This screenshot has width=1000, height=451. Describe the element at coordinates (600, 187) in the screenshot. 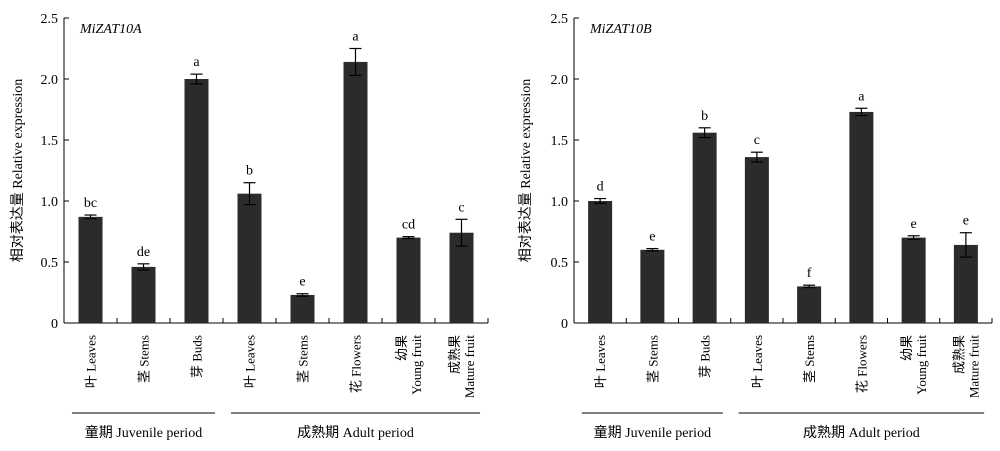

I see `significance-label: d` at that location.